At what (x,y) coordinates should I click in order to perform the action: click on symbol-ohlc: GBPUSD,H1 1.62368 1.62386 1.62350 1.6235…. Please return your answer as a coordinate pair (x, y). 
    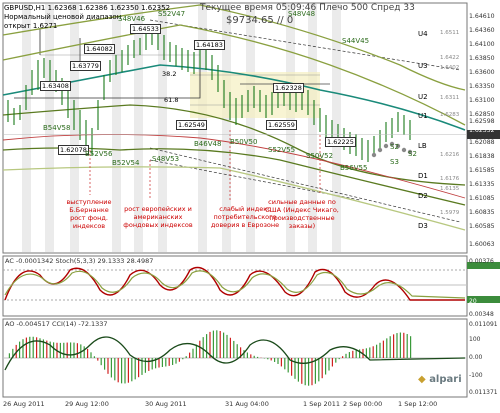
    Looking at the image, I should click on (87, 8).